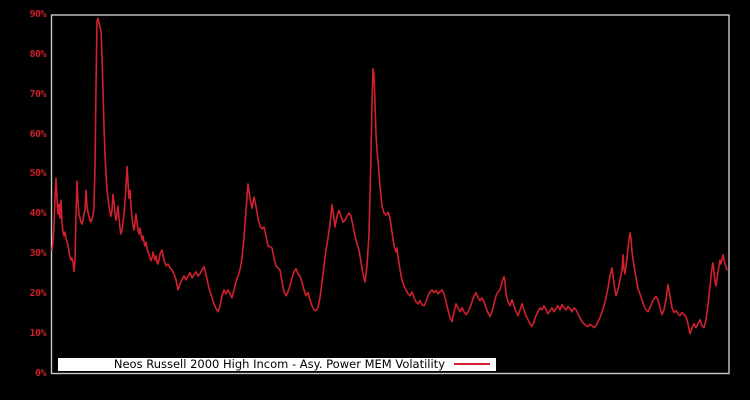 This screenshot has width=750, height=400. I want to click on legend-line-swatch, so click(472, 364).